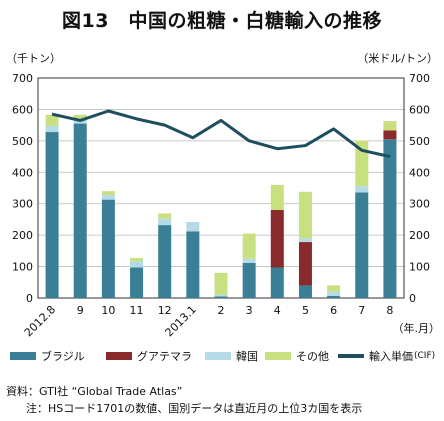 The image size is (444, 421). Describe the element at coordinates (277, 310) in the screenshot. I see `x-tick-label: 4` at that location.